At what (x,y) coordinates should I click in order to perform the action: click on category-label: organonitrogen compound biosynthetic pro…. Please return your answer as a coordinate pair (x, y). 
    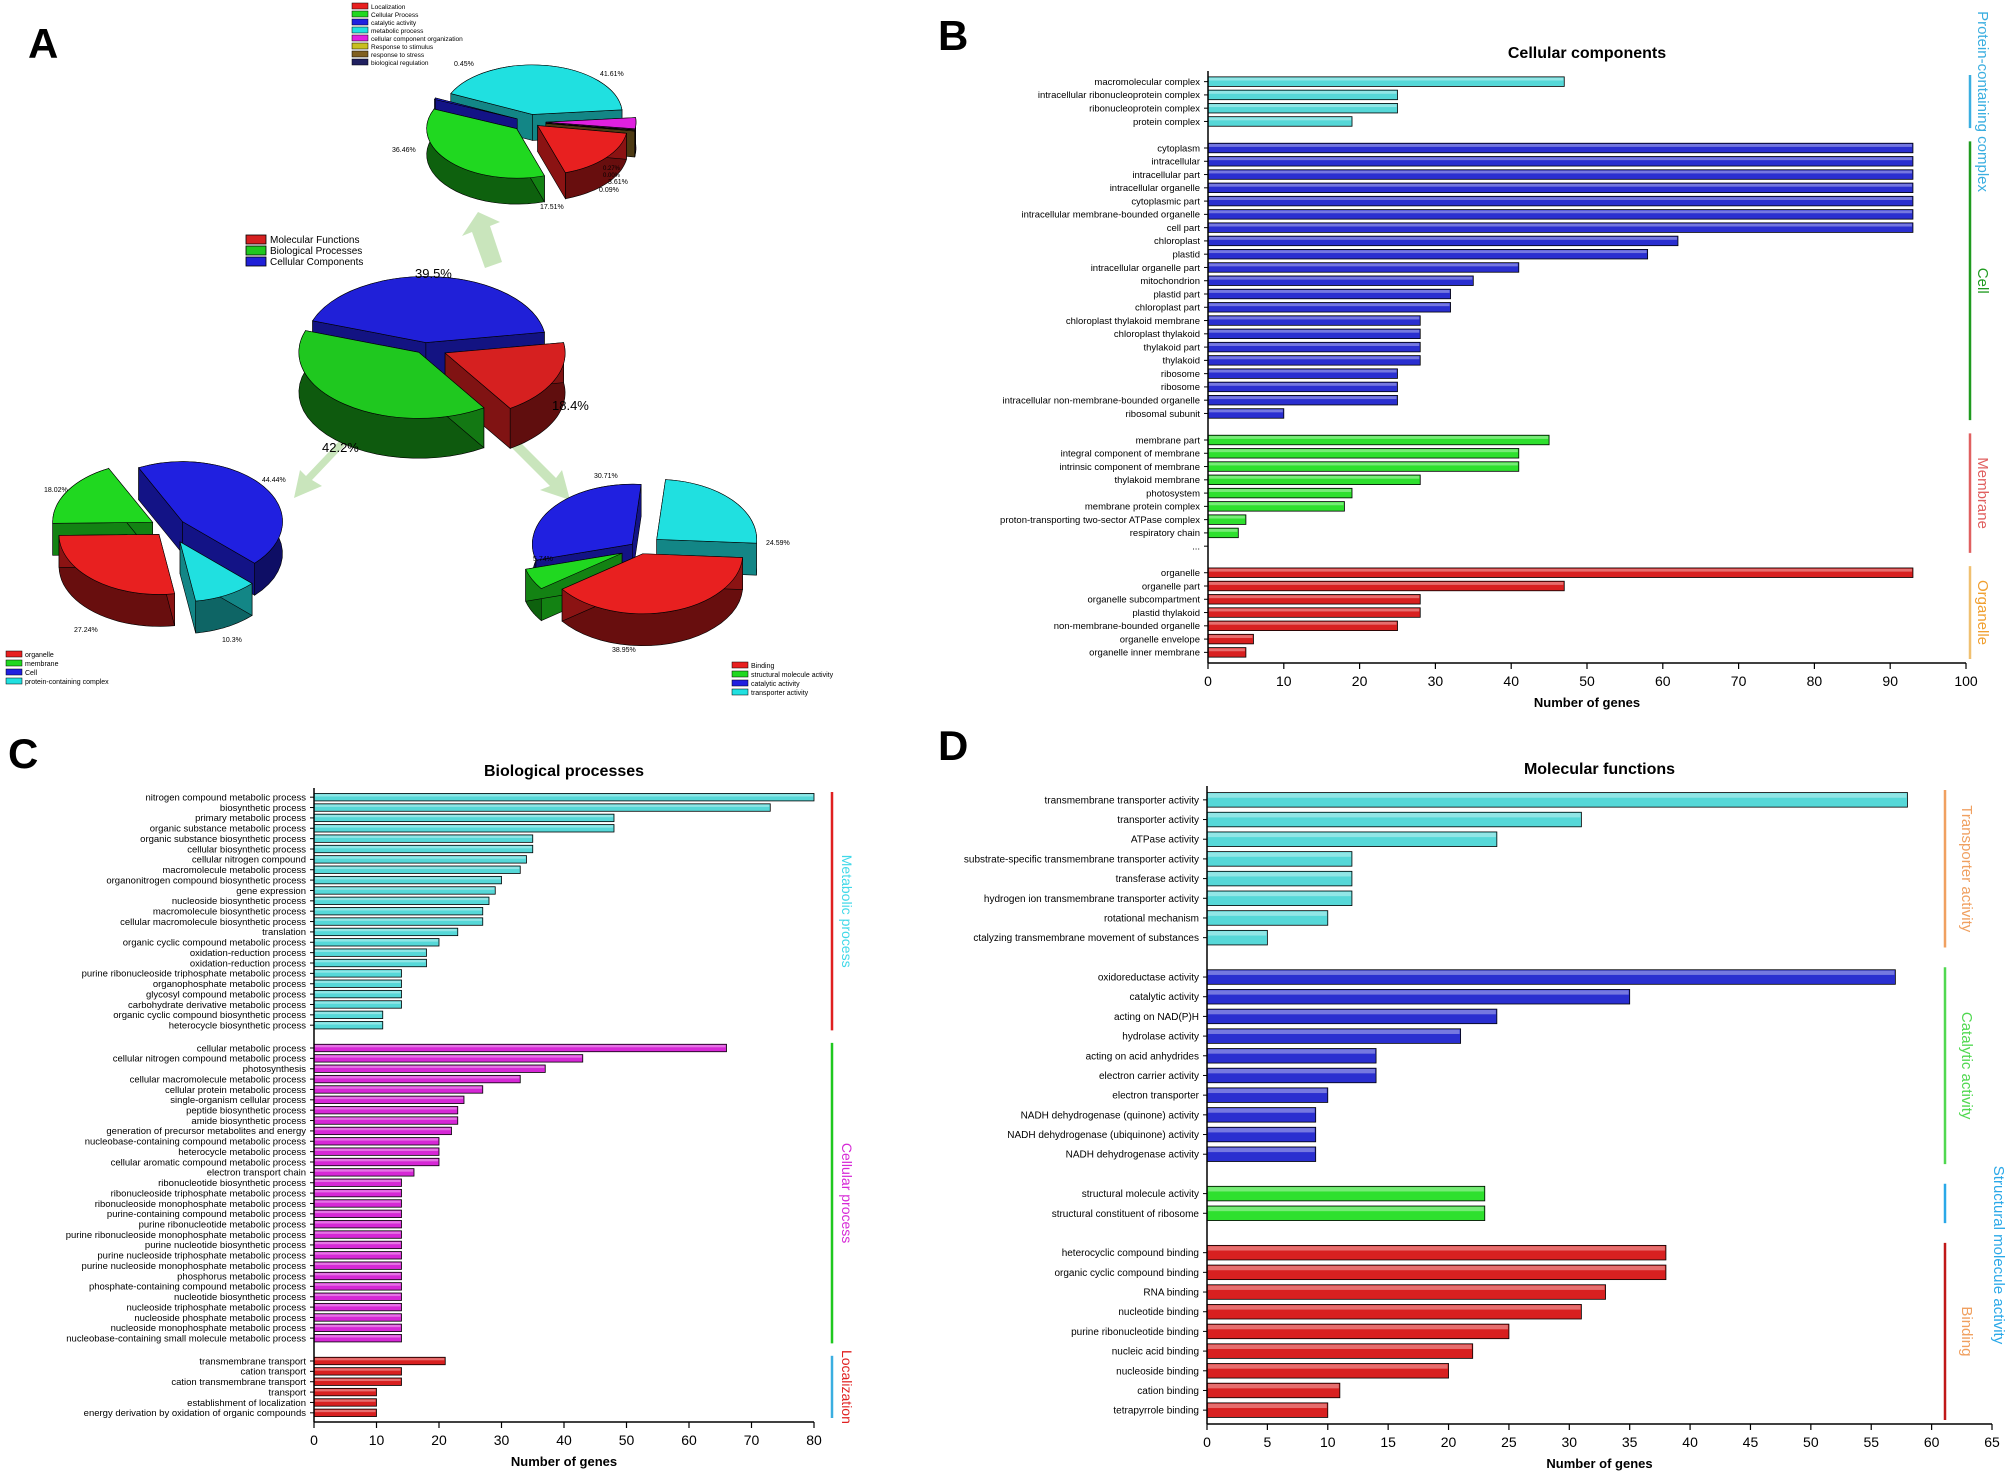
    Looking at the image, I should click on (206, 880).